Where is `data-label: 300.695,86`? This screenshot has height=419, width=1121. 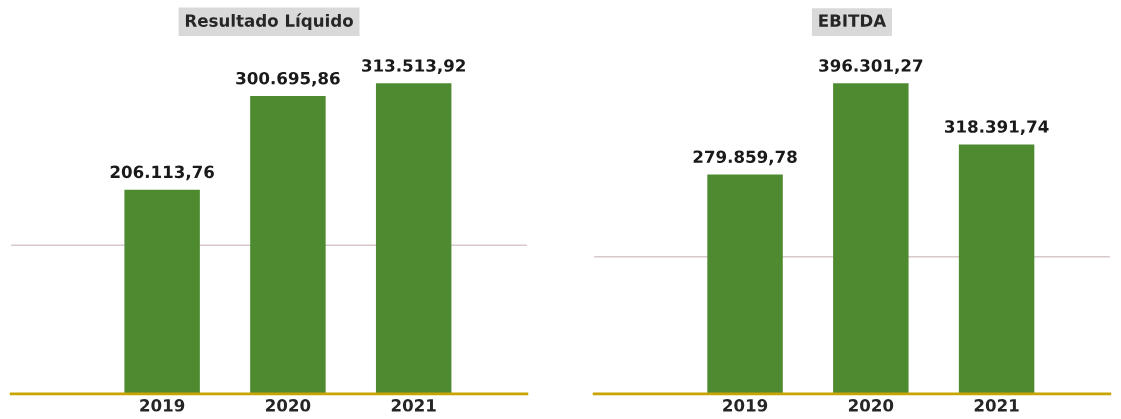
data-label: 300.695,86 is located at coordinates (288, 79).